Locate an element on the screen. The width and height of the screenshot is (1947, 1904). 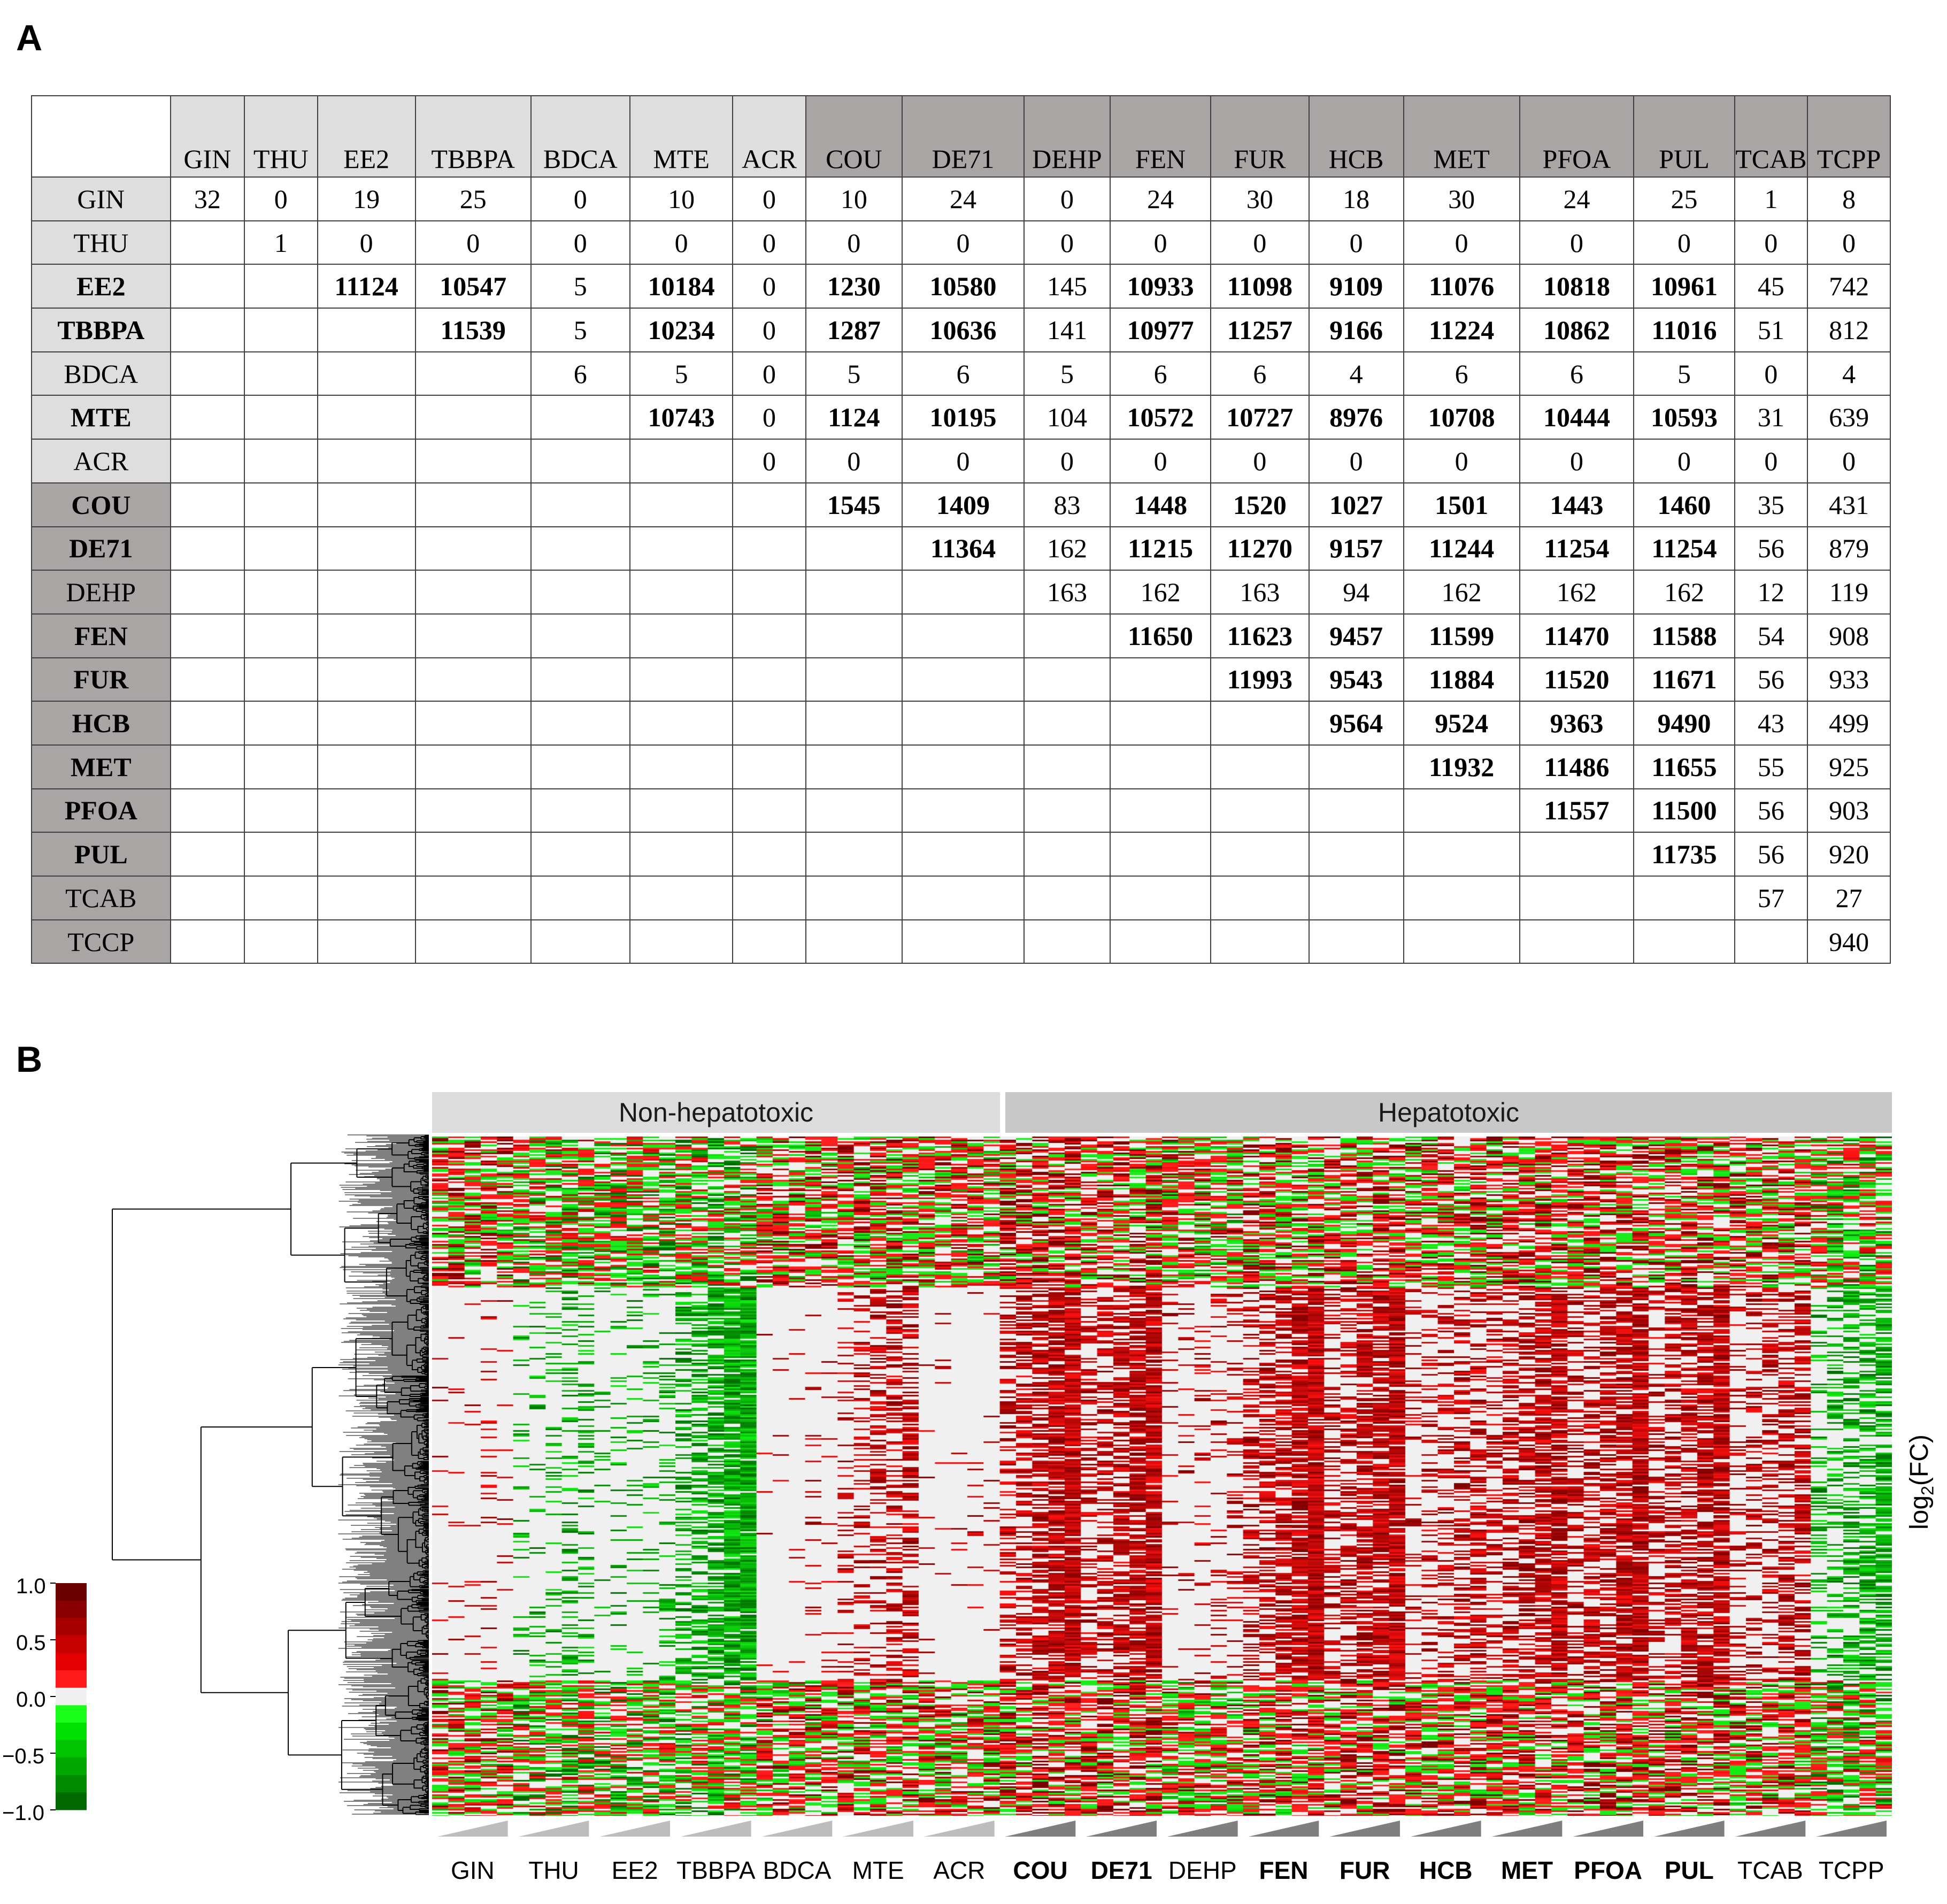
column-label: FEN is located at coordinates (1284, 1870).